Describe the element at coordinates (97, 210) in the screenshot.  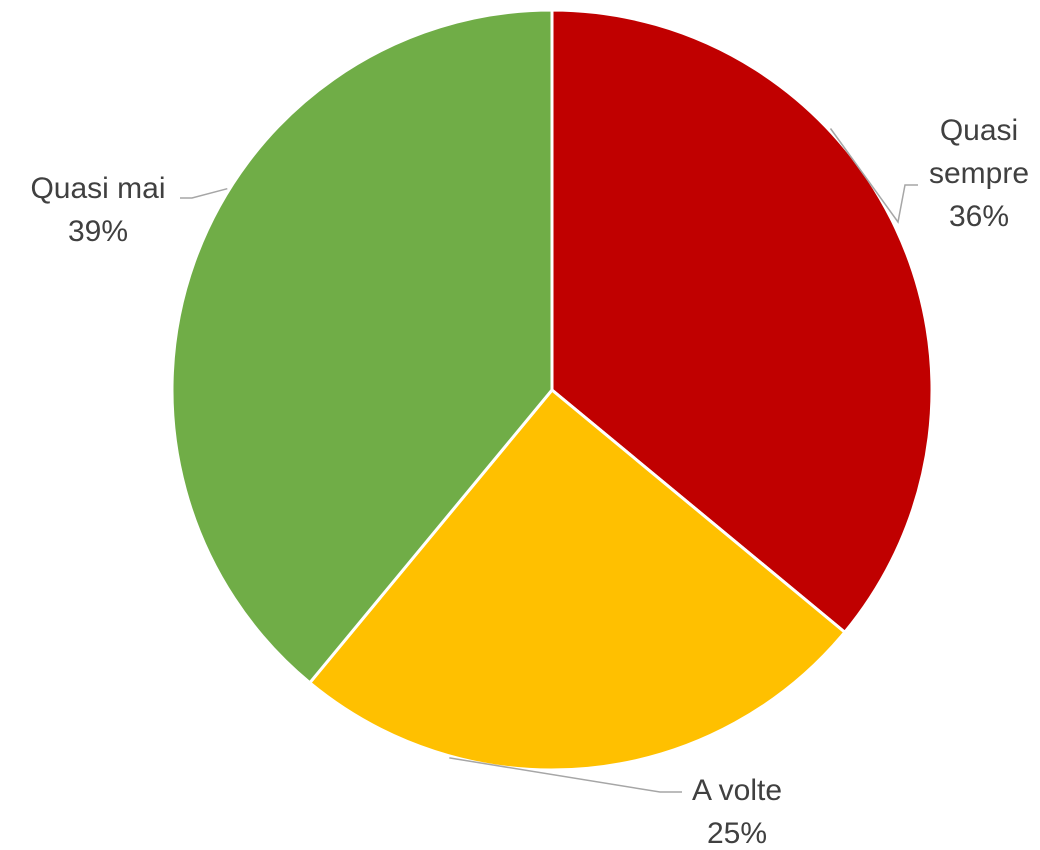
I see `data-label-quasi-mai: Quasi mai 39%` at that location.